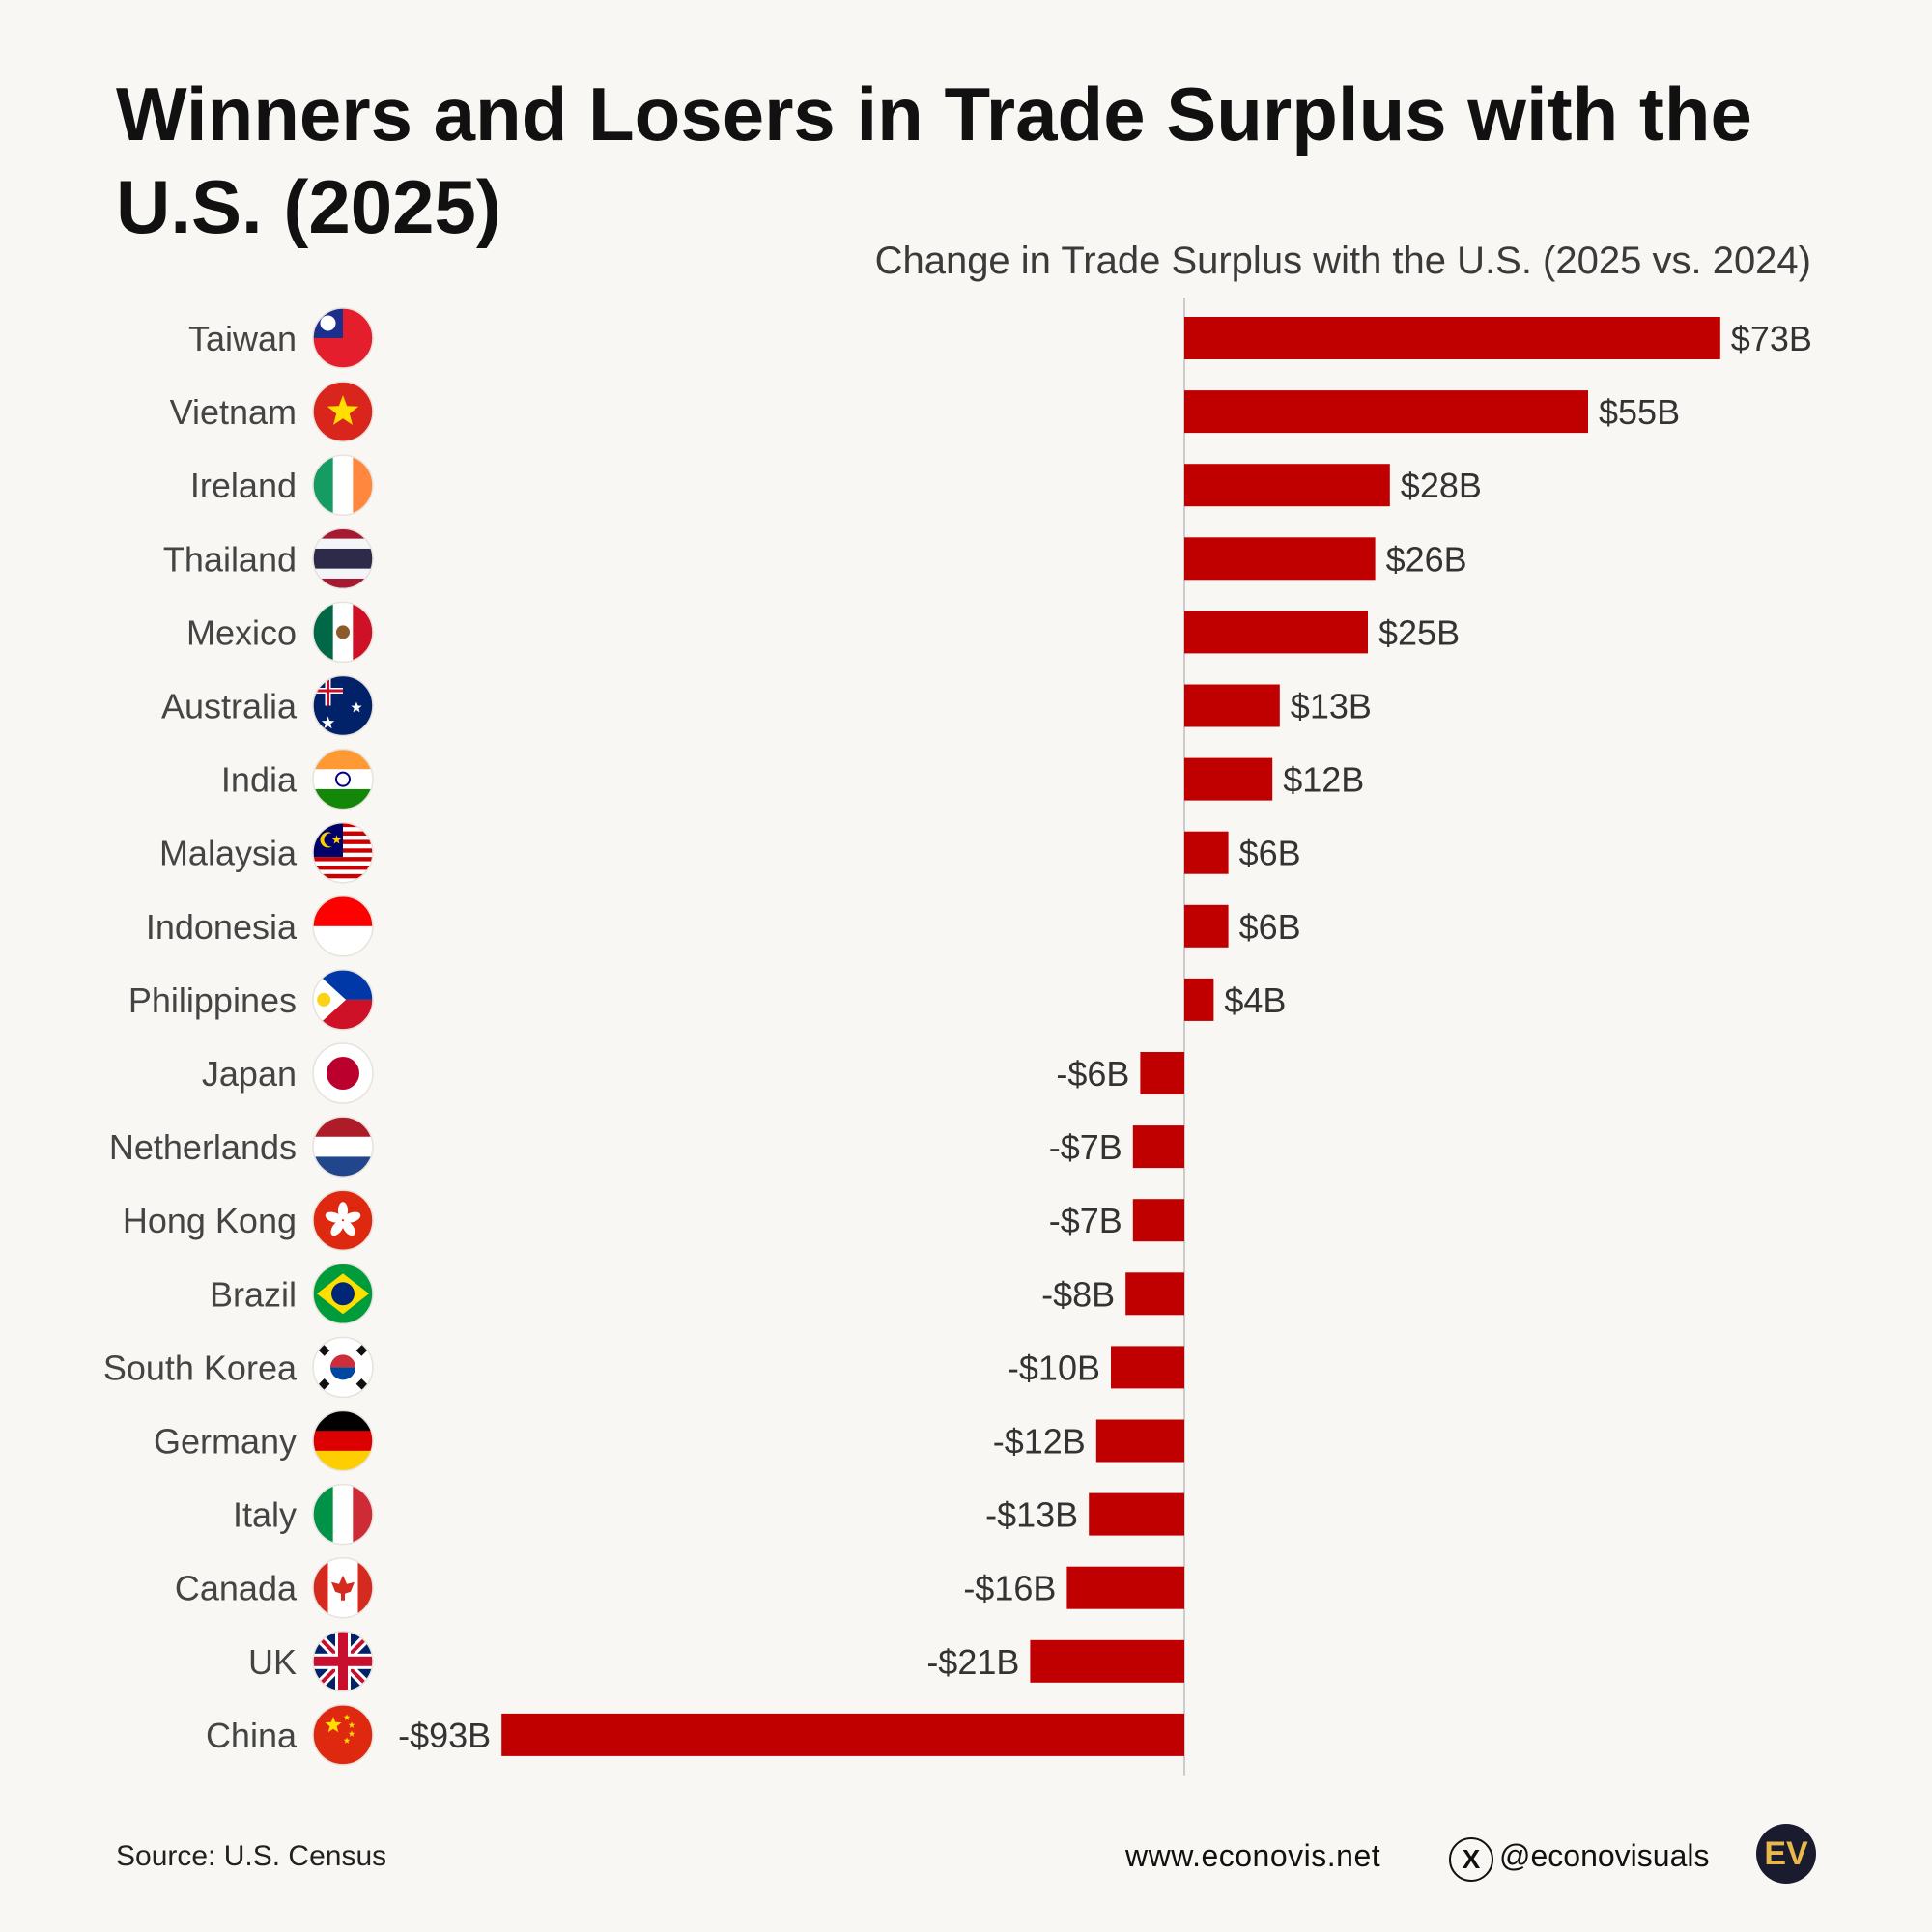 This screenshot has width=1932, height=1932. What do you see at coordinates (1206, 926) in the screenshot?
I see `bar-indonesia` at bounding box center [1206, 926].